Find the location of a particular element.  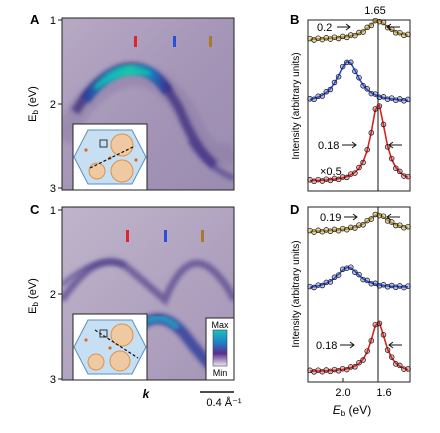

panel-b-blue-fit-line is located at coordinates (359, 80).